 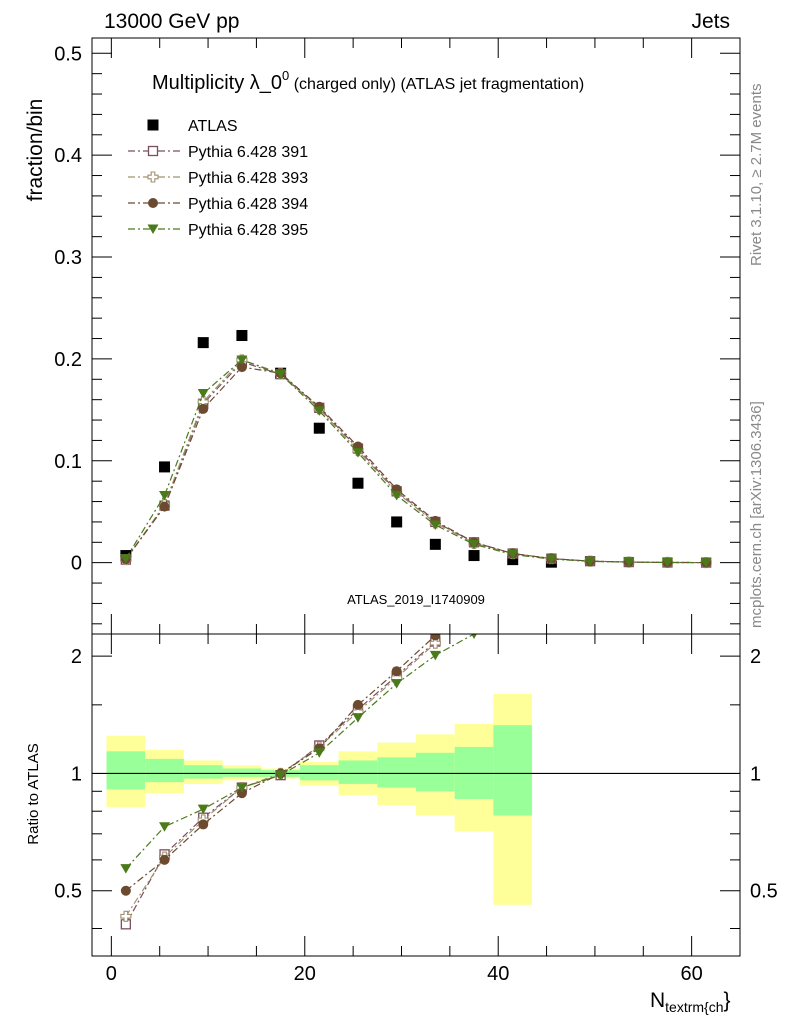 I want to click on ratio-y-tick-label: 0.5, so click(x=68, y=892).